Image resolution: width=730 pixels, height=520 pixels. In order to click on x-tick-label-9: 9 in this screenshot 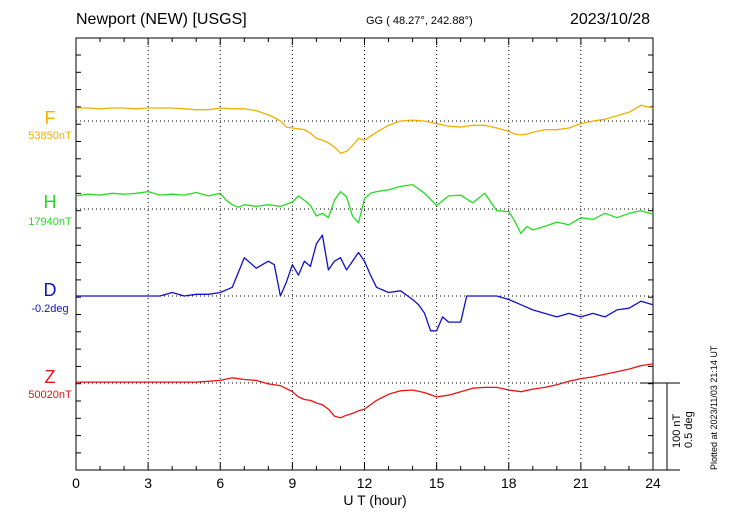, I will do `click(292, 483)`.